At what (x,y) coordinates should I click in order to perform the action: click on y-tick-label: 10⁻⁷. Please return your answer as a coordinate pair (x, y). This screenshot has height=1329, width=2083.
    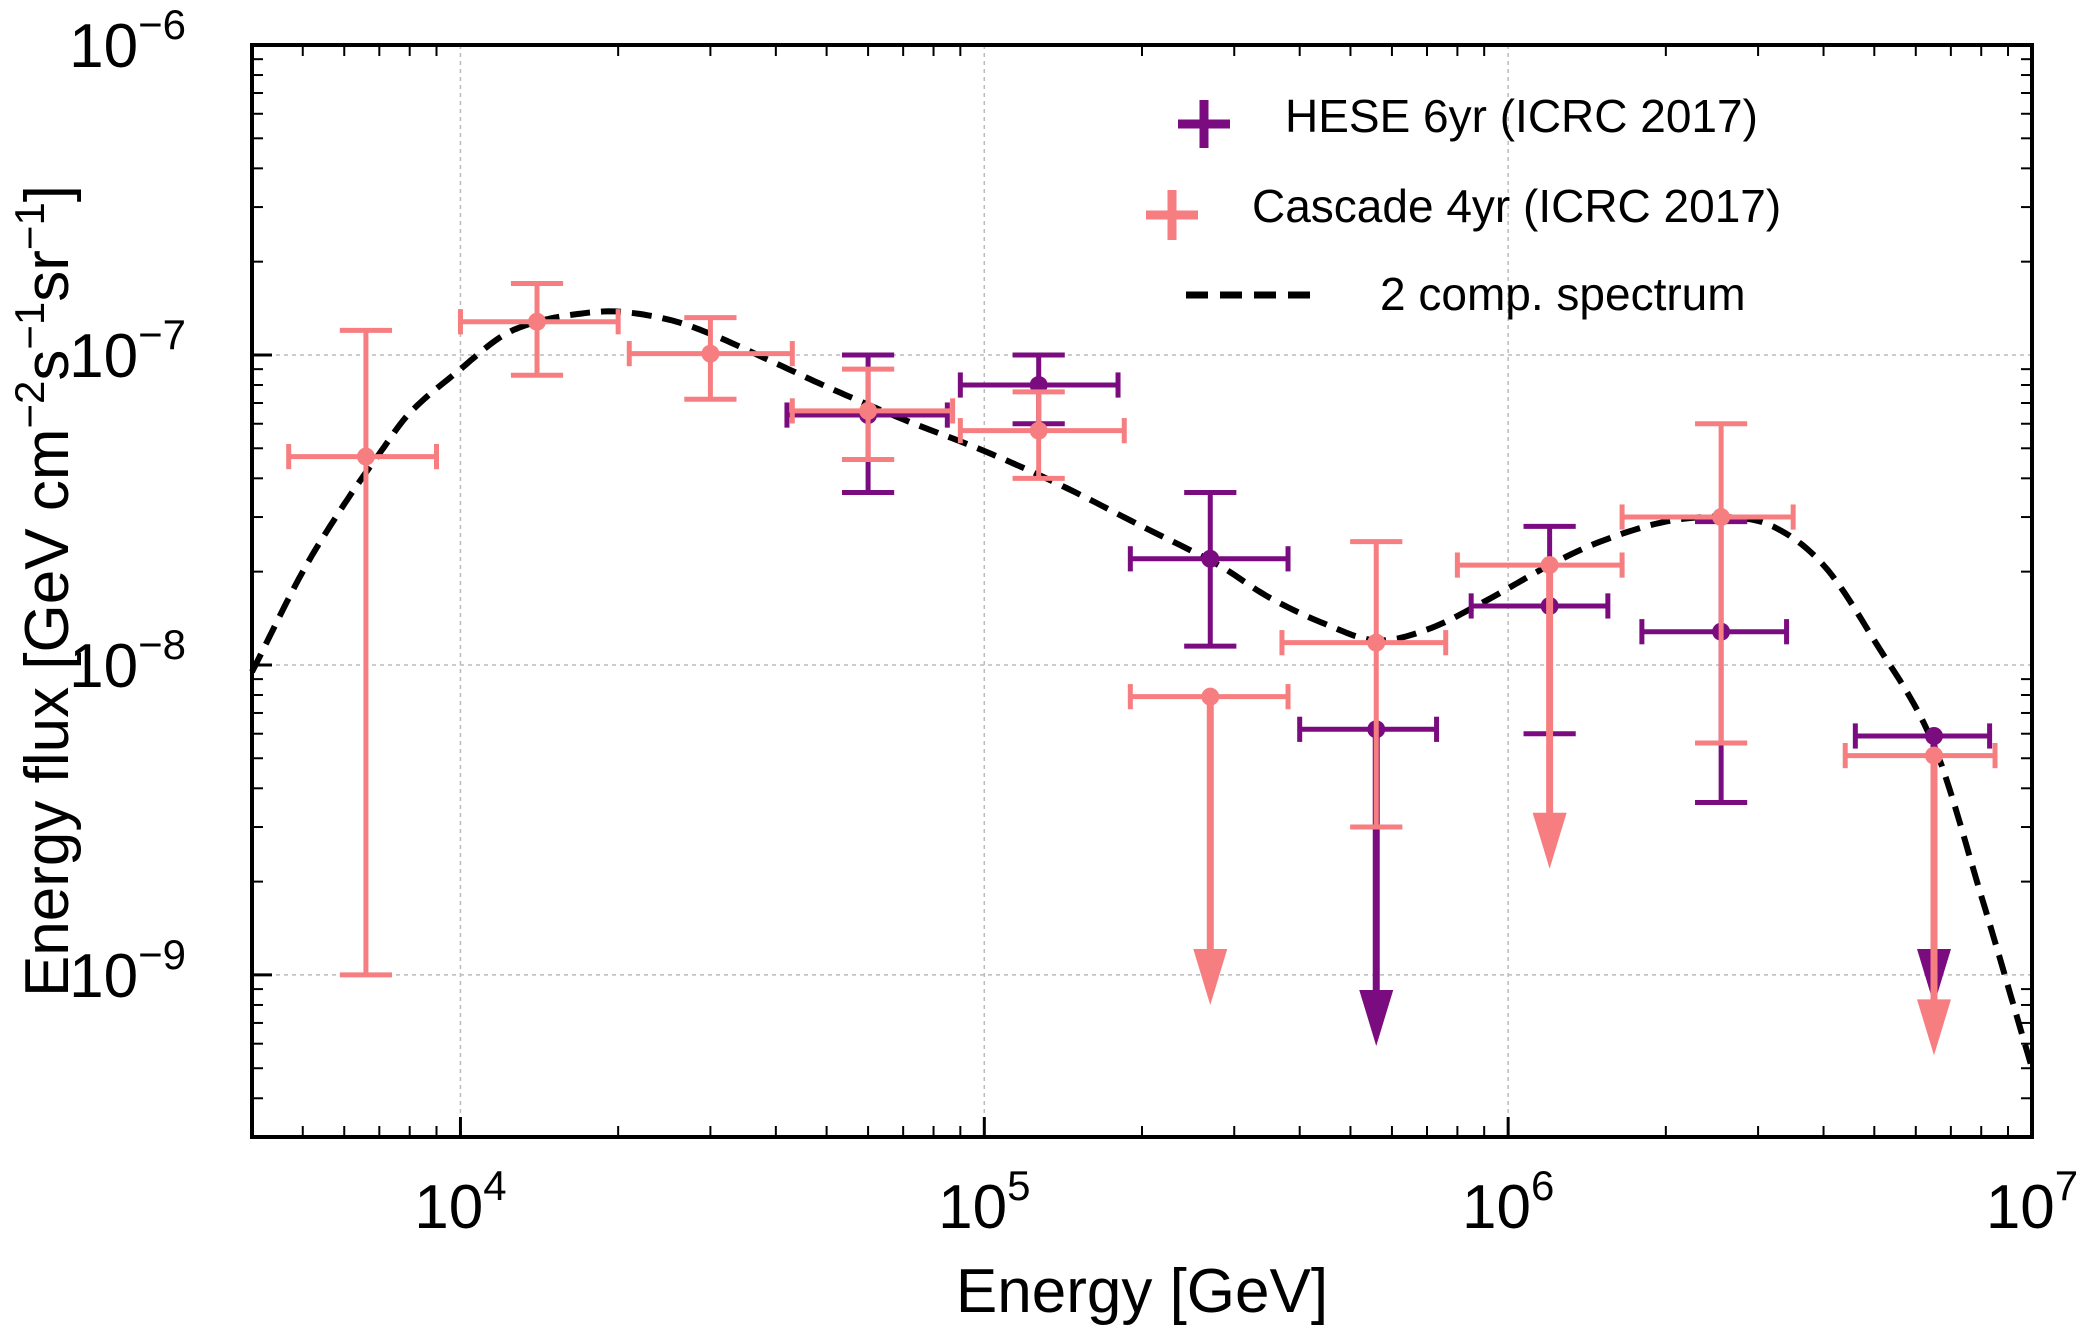
    Looking at the image, I should click on (127, 351).